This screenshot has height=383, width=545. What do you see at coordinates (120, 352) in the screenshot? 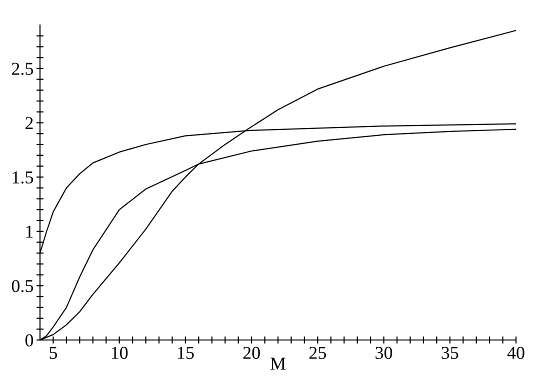
I see `x-tick-label: 10` at bounding box center [120, 352].